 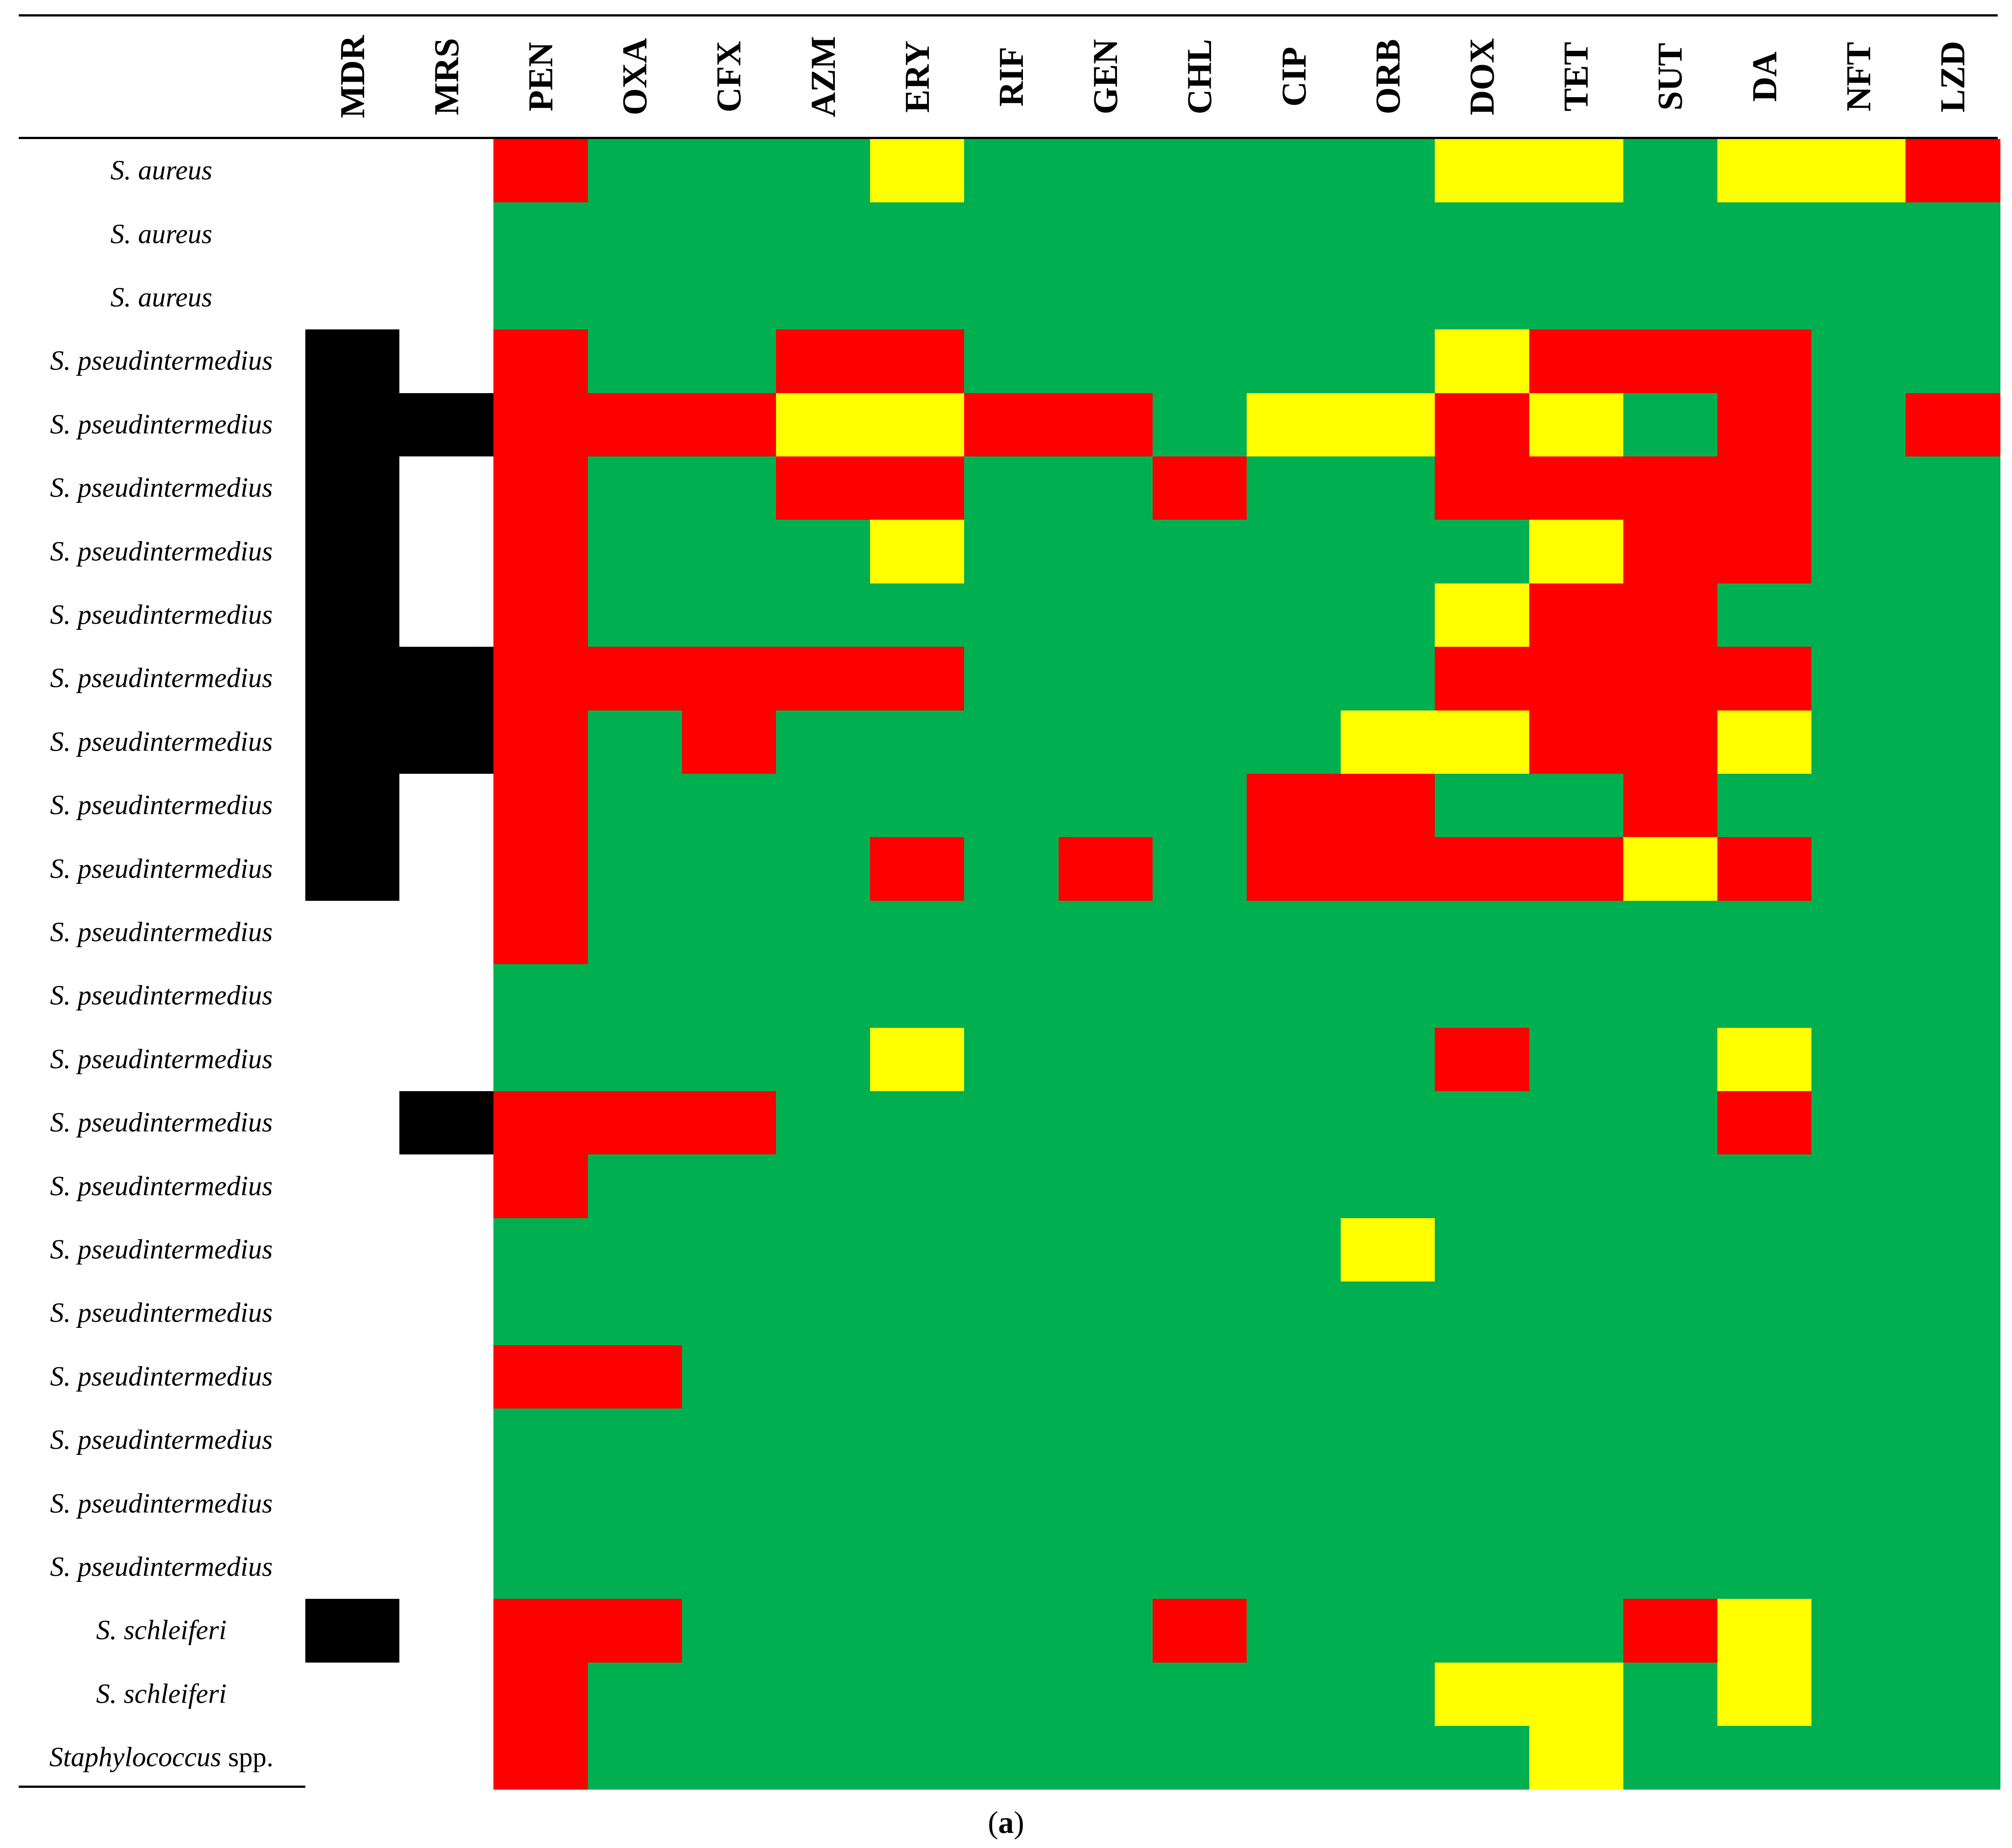 I want to click on row-label-species: S. schleiferi, so click(x=161, y=1694).